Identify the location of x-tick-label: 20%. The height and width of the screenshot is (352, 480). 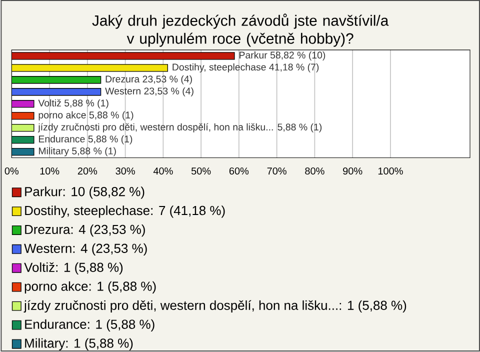
(88, 170).